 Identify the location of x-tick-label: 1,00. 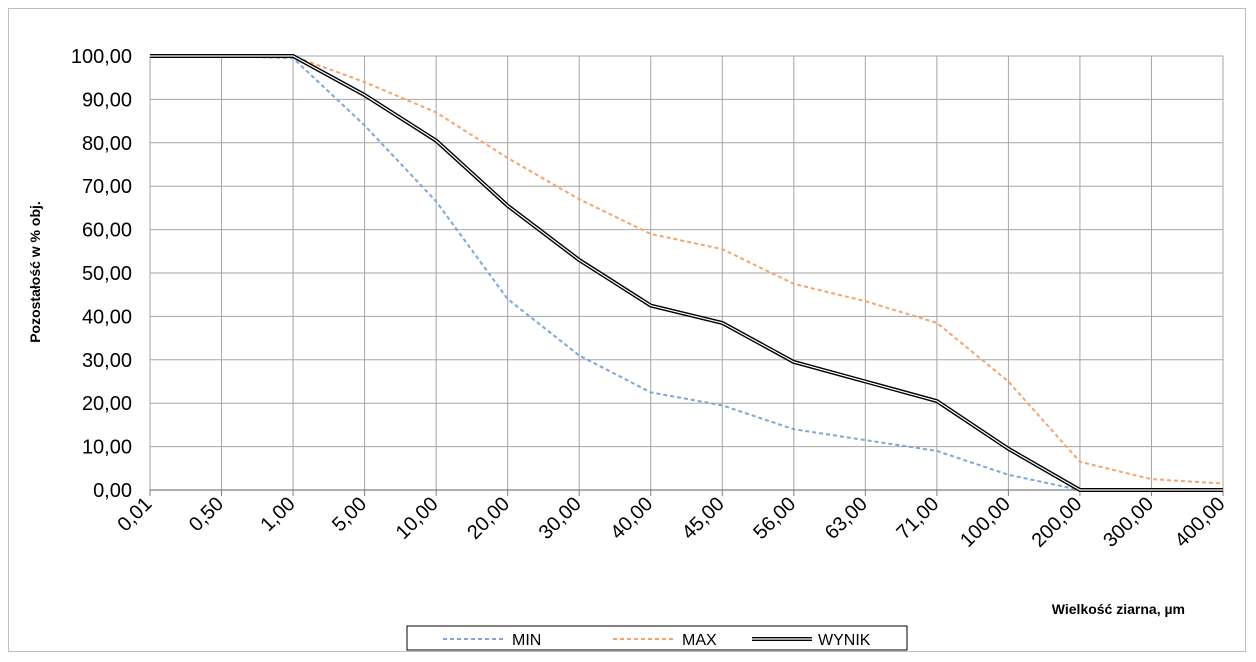
(278, 514).